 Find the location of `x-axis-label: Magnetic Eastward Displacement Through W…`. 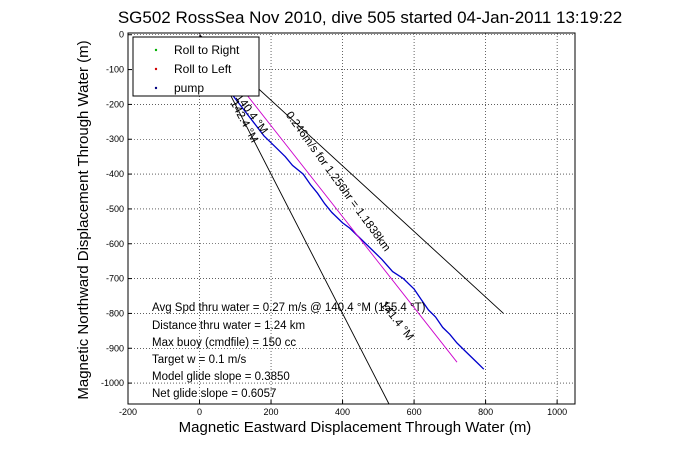

x-axis-label: Magnetic Eastward Displacement Through W… is located at coordinates (355, 427).